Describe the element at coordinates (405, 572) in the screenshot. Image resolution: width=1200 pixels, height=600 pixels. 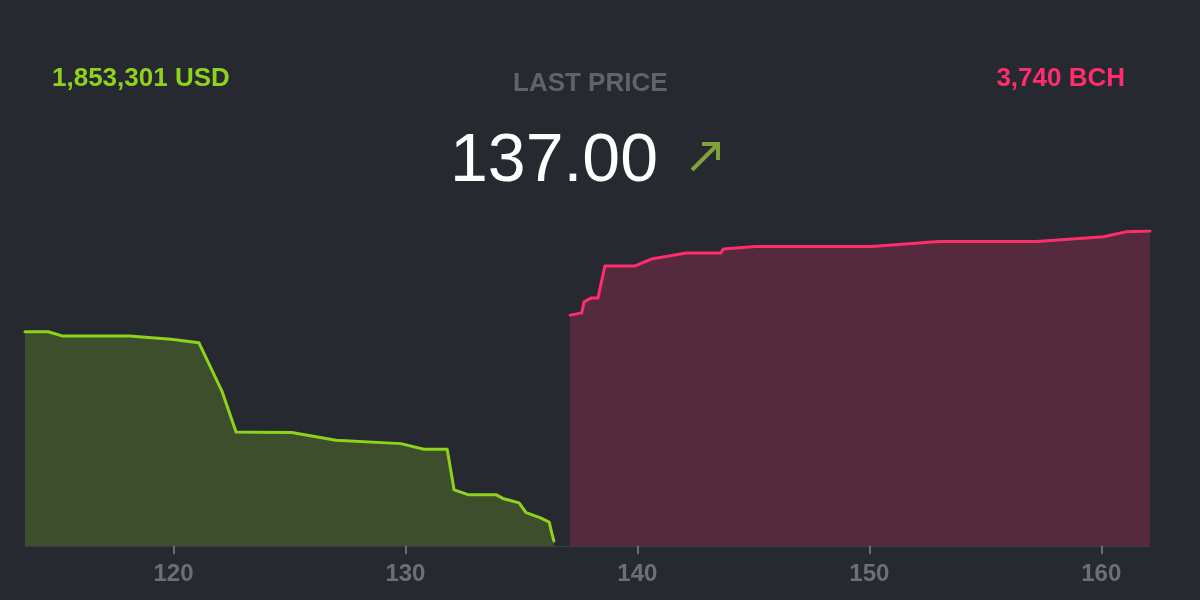
I see `x-tick-label: 130` at that location.